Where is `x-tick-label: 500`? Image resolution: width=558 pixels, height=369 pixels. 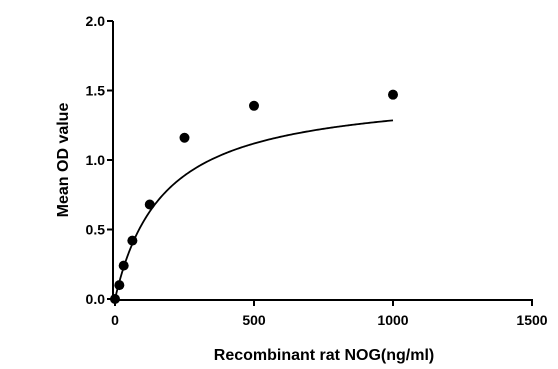 x-tick-label: 500 is located at coordinates (254, 320).